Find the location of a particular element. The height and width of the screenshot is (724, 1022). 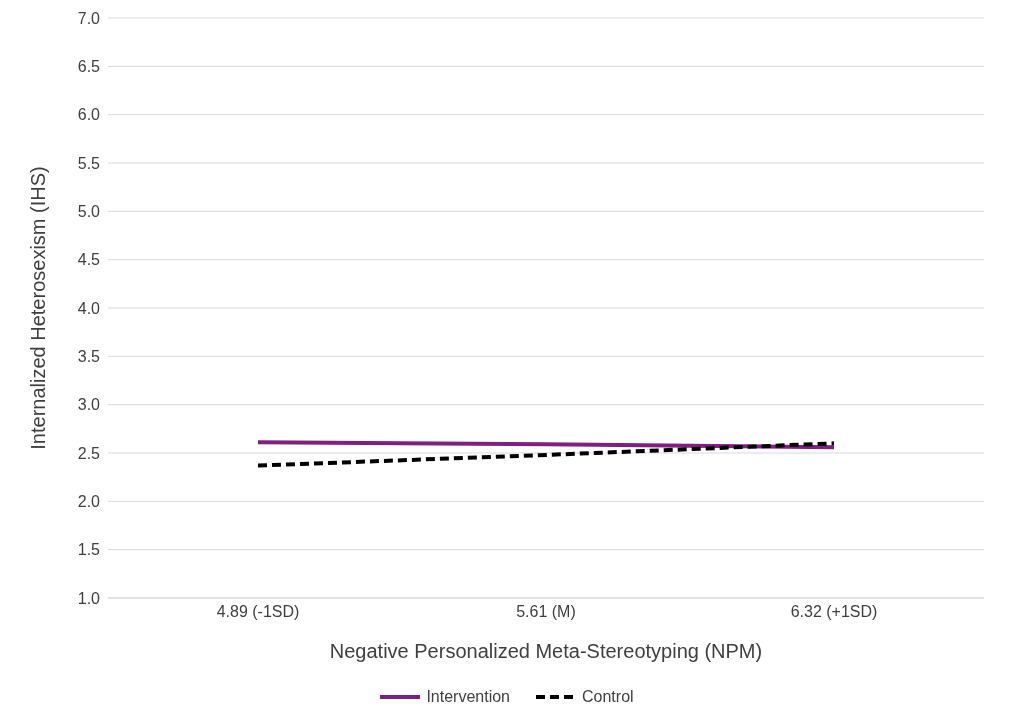

y-tick-label: 6.5 is located at coordinates (89, 67).